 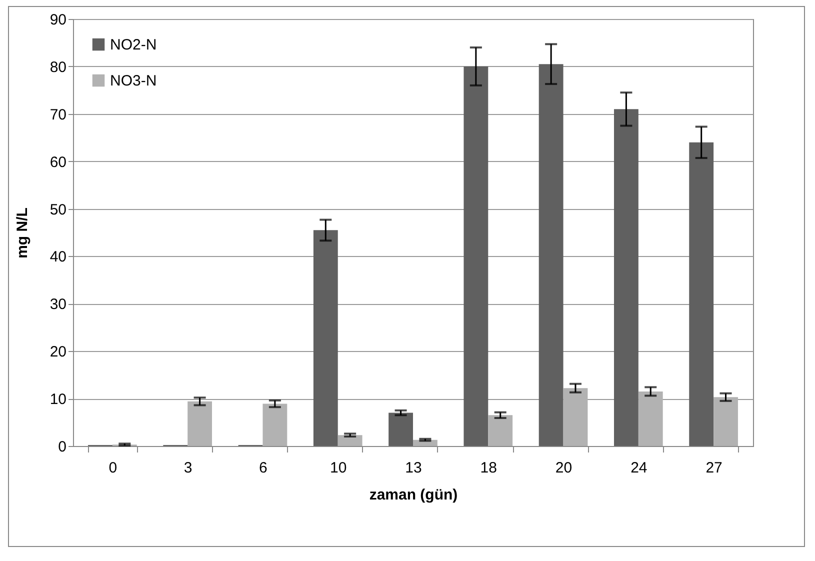 I want to click on y-axis-title: mg N/L, so click(x=22, y=233).